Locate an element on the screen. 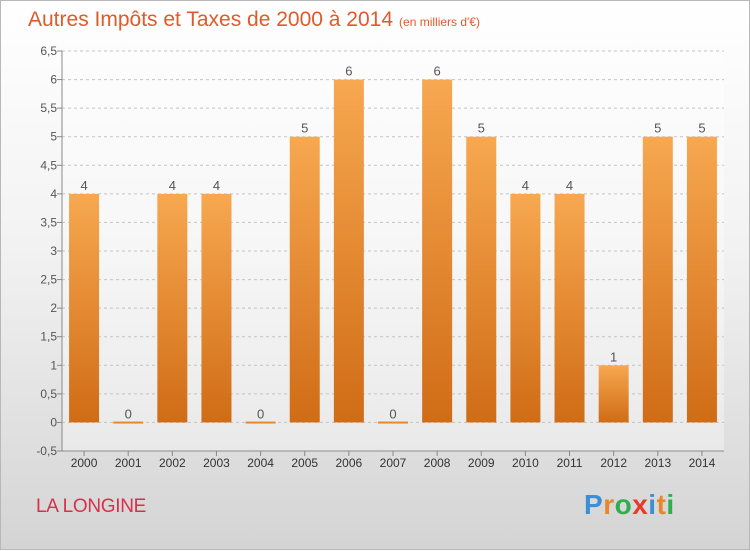  y-tick-label: 4,5 is located at coordinates (48, 165).